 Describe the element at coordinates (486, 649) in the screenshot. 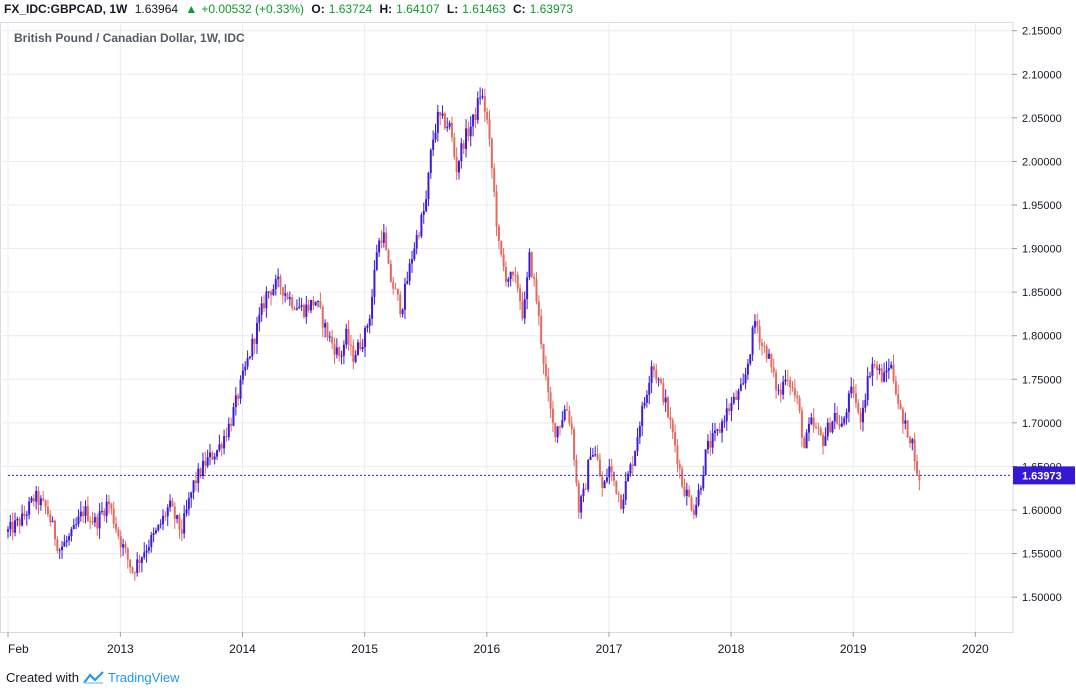

I see `x-tick-label: 2016` at that location.